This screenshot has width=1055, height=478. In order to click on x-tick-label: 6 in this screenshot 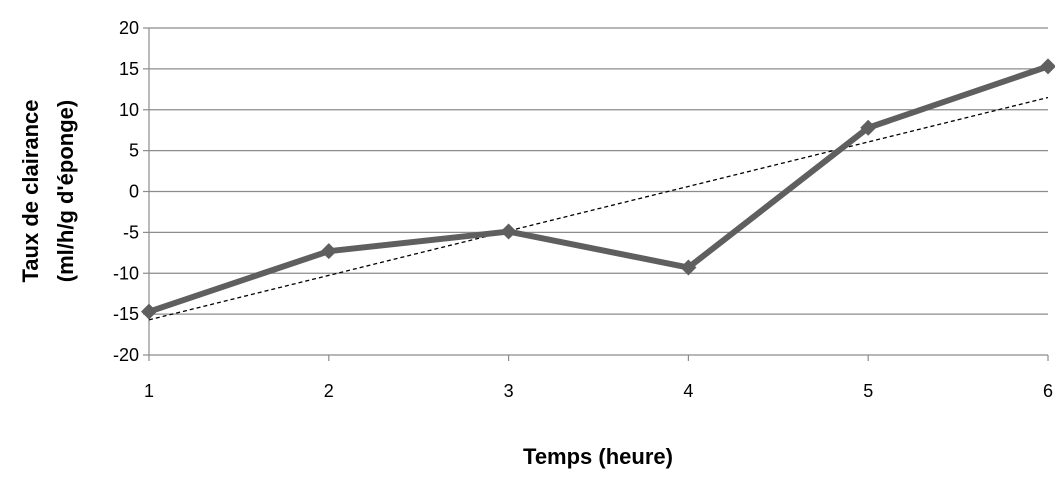, I will do `click(1048, 391)`.